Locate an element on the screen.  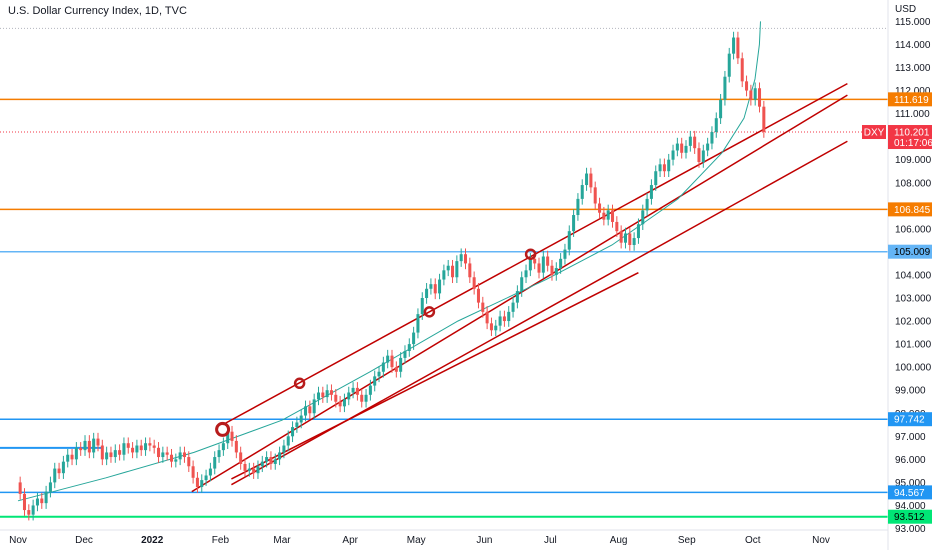
y-tick-label: 102.000 is located at coordinates (913, 322).